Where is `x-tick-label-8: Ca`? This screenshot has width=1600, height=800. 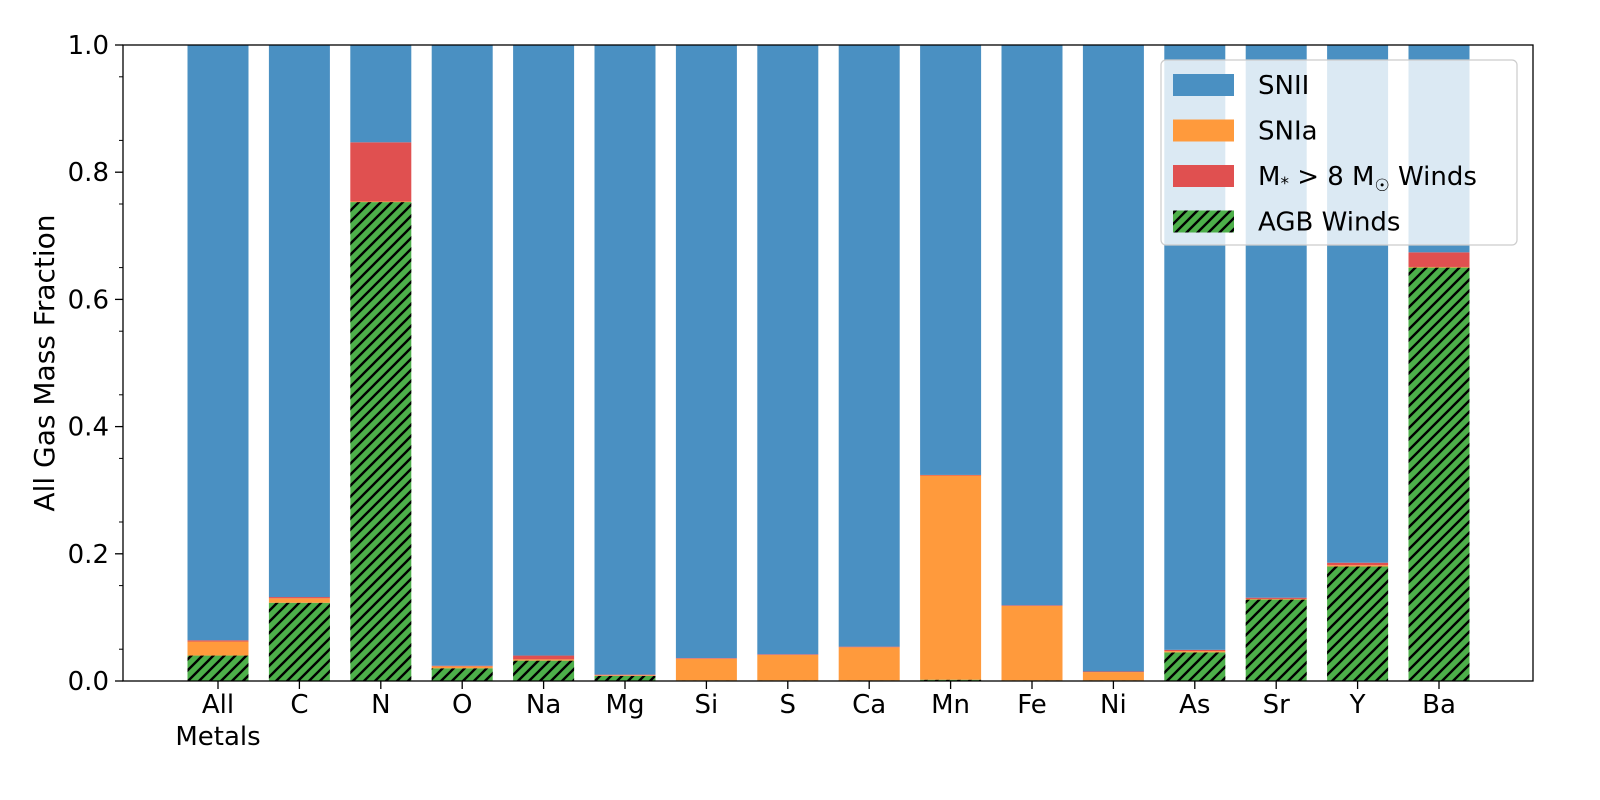 x-tick-label-8: Ca is located at coordinates (869, 705).